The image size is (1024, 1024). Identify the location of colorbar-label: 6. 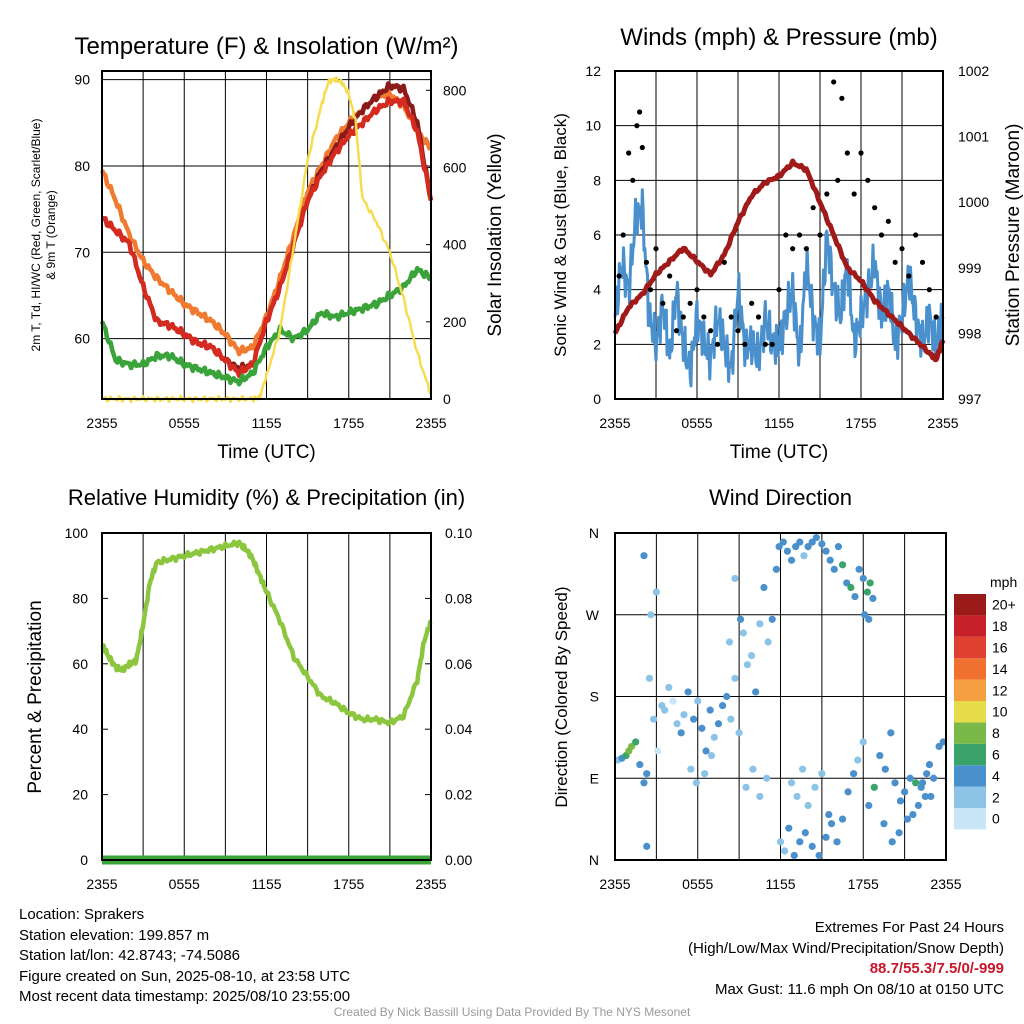
(996, 755).